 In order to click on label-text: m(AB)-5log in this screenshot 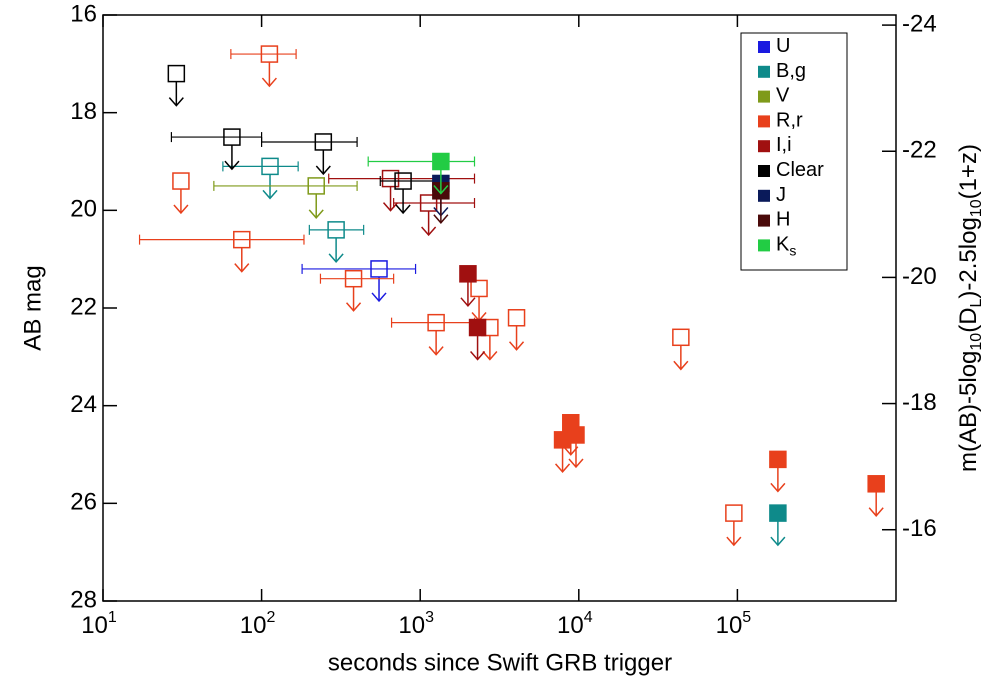, I will do `click(968, 411)`.